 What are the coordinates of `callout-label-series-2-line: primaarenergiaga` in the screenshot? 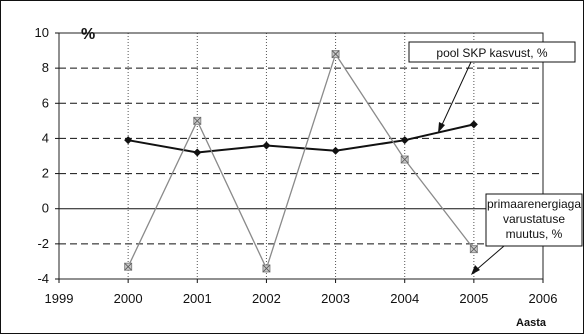 It's located at (534, 204).